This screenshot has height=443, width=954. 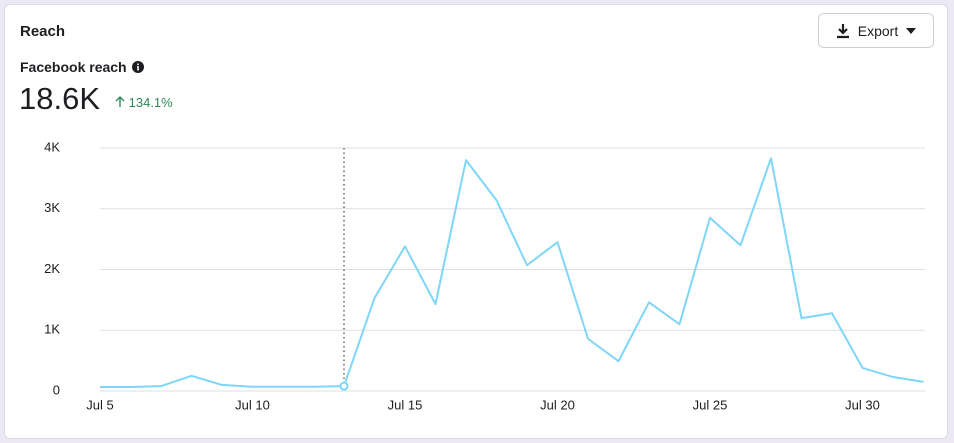 I want to click on info-icon, so click(x=137, y=67).